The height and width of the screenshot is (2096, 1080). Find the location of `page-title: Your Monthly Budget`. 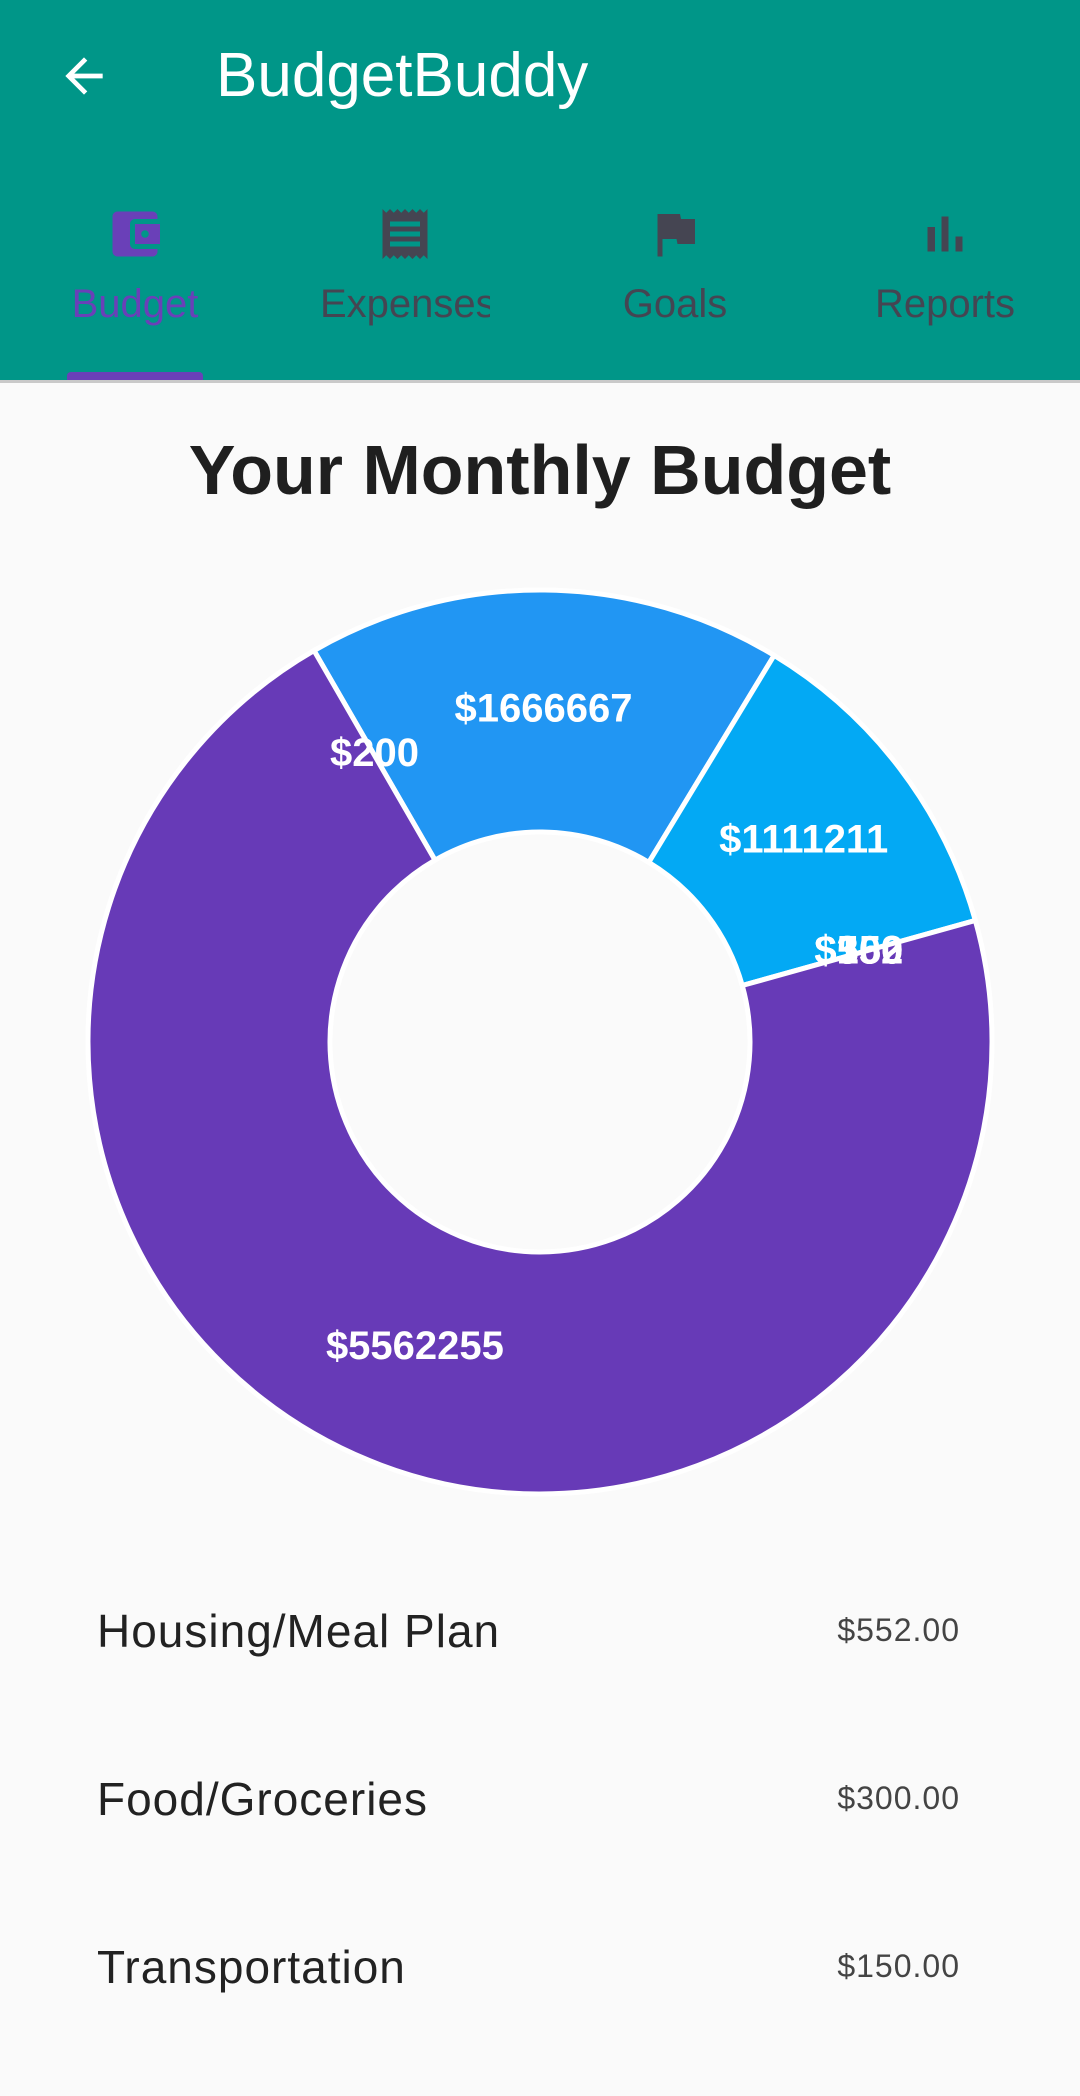

page-title: Your Monthly Budget is located at coordinates (540, 470).